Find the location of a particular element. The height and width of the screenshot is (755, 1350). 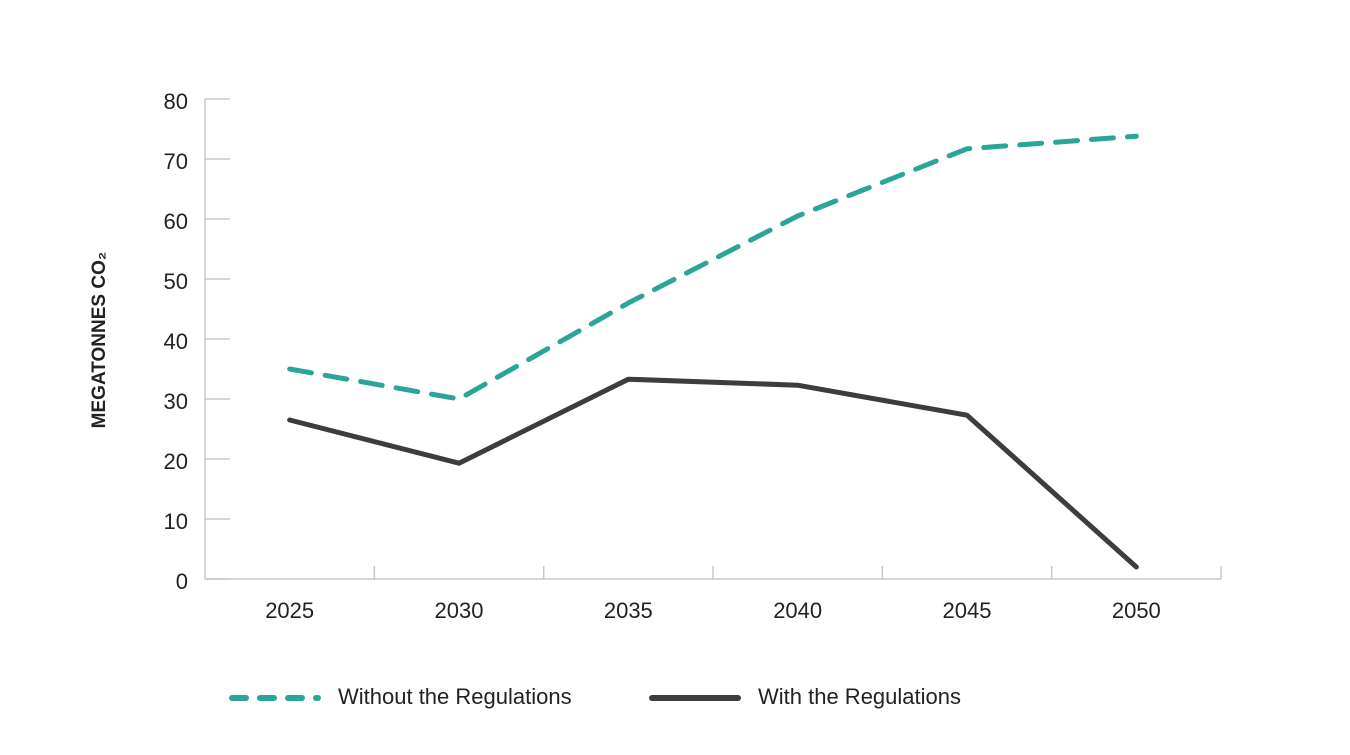

legend-label: With the Regulations is located at coordinates (859, 696).